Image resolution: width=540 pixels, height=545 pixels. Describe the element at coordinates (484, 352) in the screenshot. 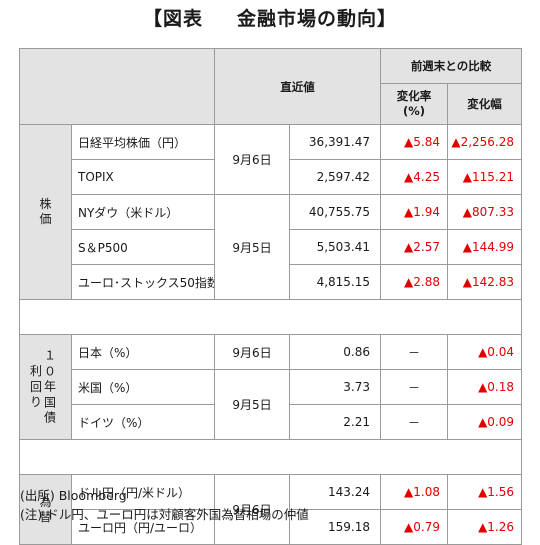

I see `row-change: ▲0.04` at that location.